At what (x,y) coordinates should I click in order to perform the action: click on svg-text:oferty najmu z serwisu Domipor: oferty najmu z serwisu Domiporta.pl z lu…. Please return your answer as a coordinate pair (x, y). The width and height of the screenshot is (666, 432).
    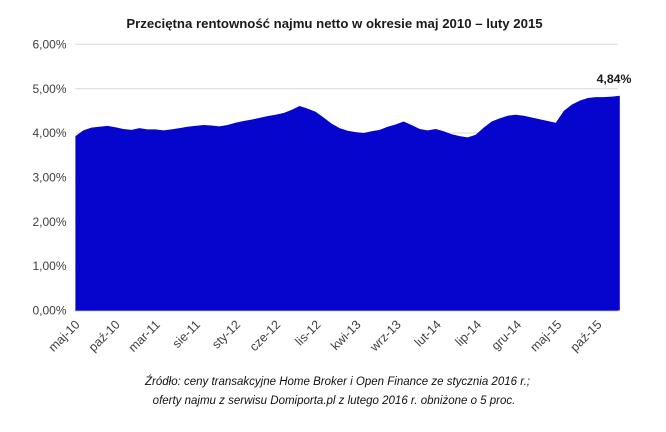
    Looking at the image, I should click on (334, 401).